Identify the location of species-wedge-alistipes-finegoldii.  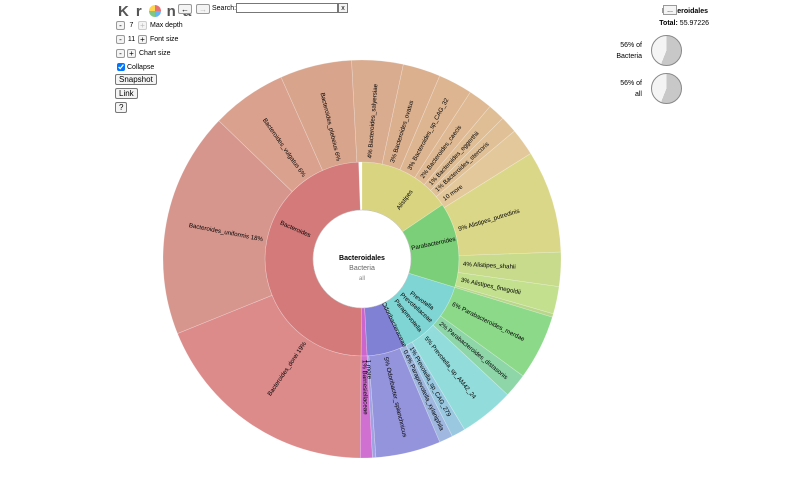
(507, 293).